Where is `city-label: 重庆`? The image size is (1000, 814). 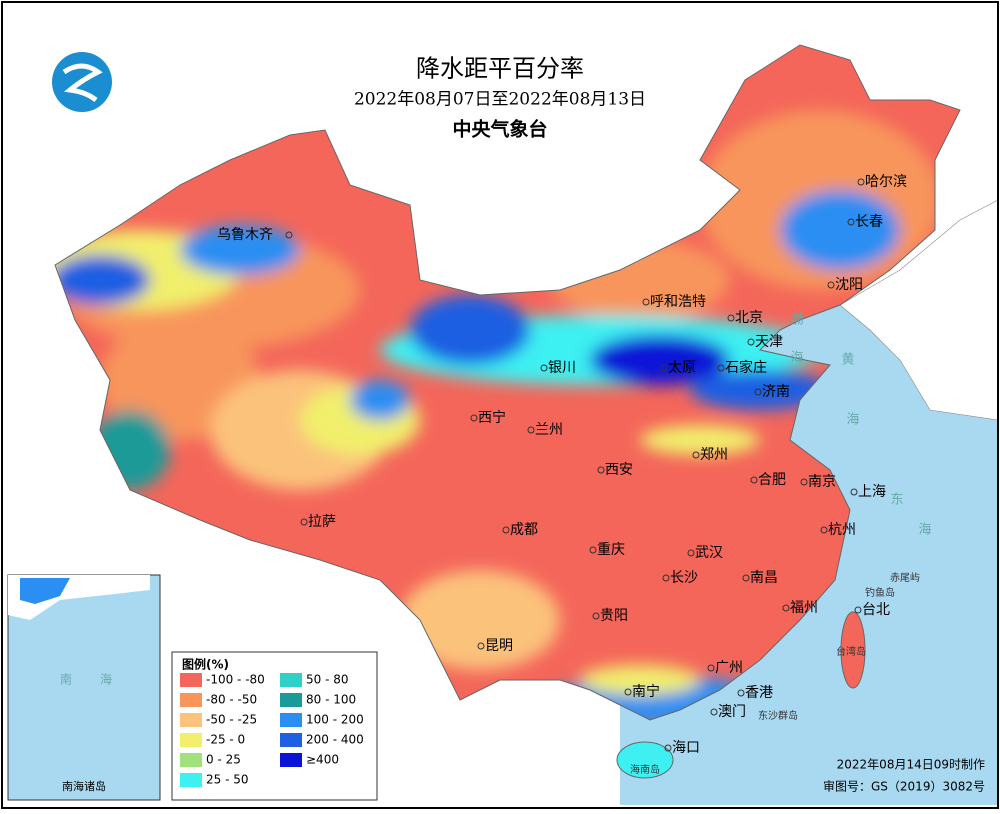
city-label: 重庆 is located at coordinates (611, 550).